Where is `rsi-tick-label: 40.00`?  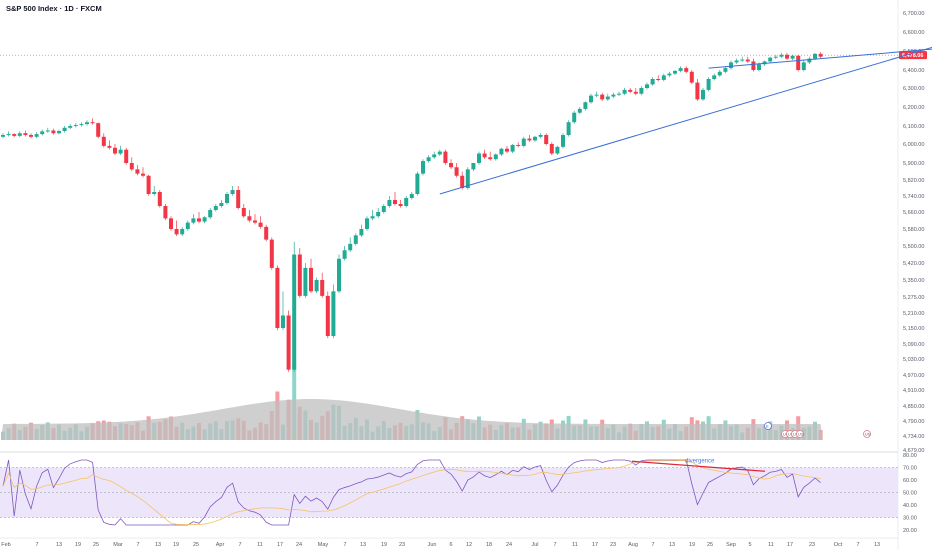
rsi-tick-label: 40.00 is located at coordinates (910, 506).